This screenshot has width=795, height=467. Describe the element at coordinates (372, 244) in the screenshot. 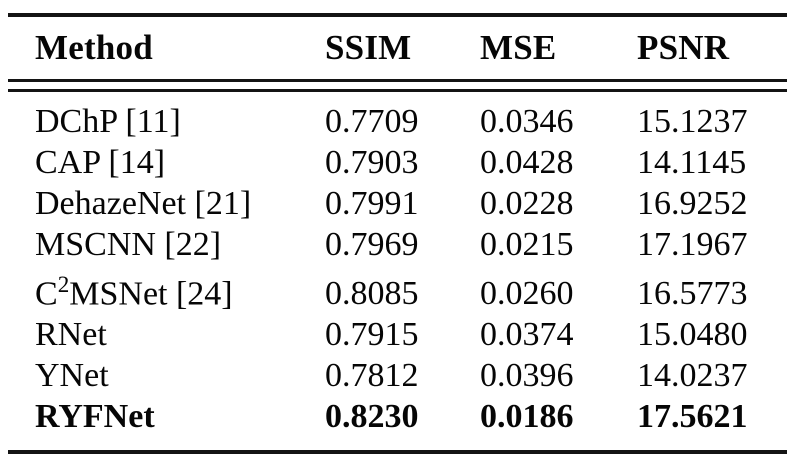

I see `ssim-cell: 0.7969` at that location.